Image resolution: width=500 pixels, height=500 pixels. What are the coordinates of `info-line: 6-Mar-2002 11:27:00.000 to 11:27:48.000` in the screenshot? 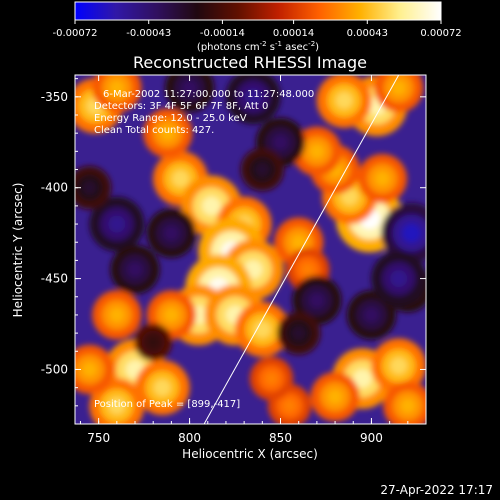 It's located at (208, 94).